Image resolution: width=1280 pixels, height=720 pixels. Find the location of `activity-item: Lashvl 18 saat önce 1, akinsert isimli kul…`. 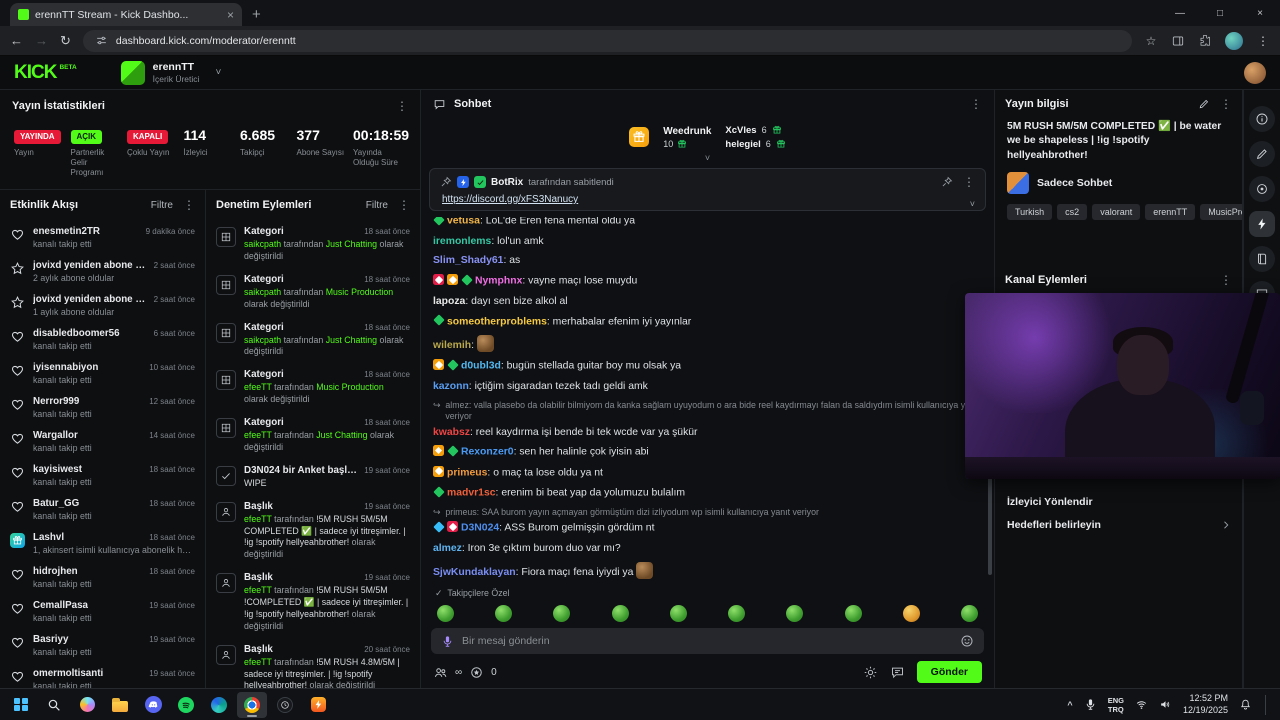

activity-item: Lashvl 18 saat önce 1, akinsert isimli kul… is located at coordinates (102, 543).